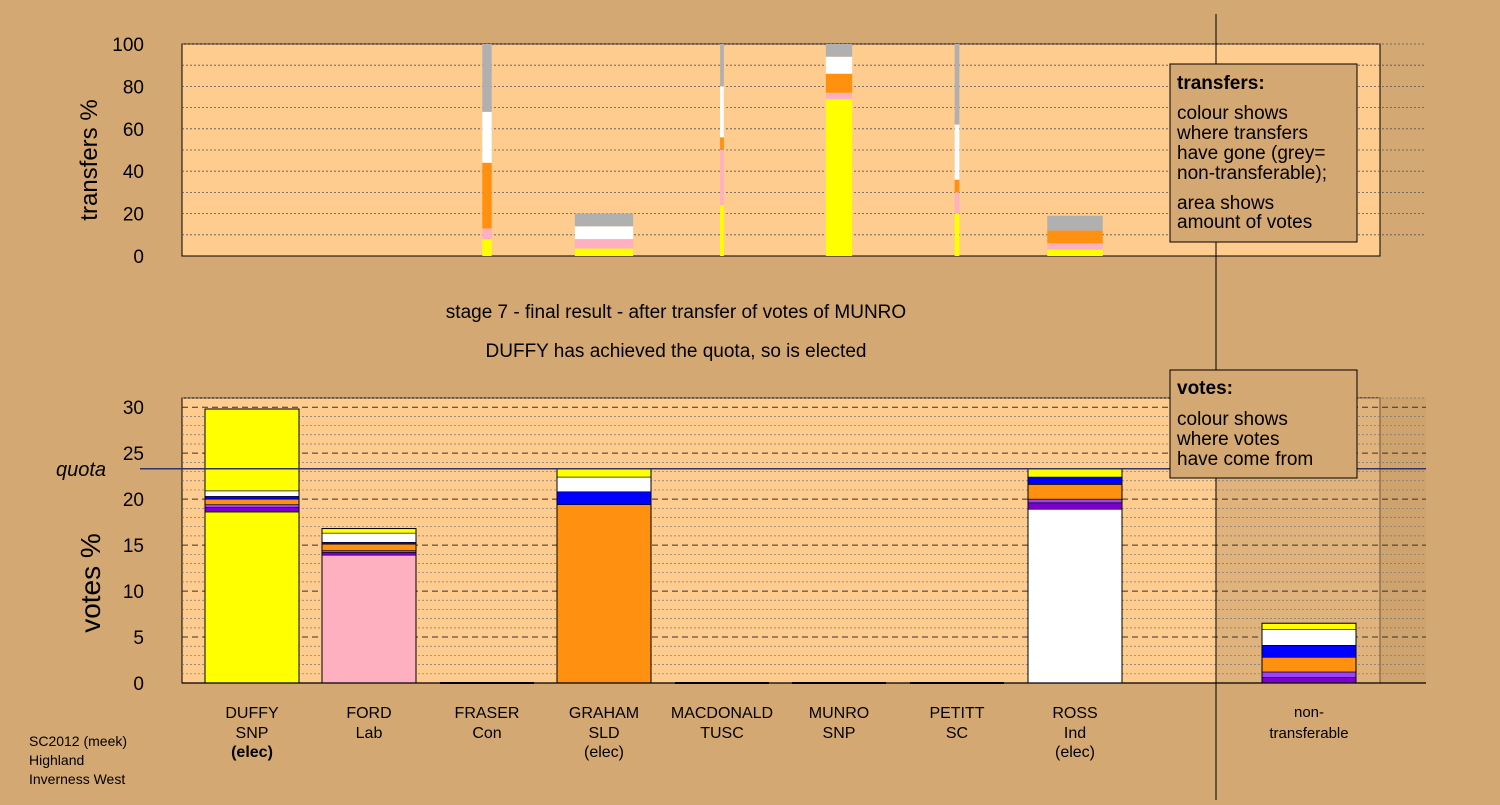 The width and height of the screenshot is (1500, 805). Describe the element at coordinates (133, 454) in the screenshot. I see `votes-tick-label: 25` at that location.